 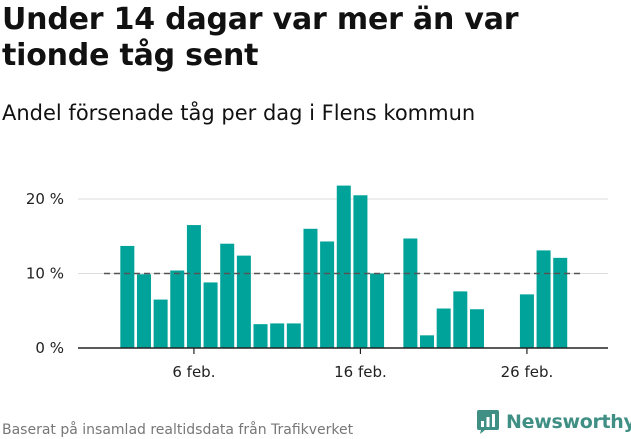 I want to click on y-tick-label-10: 10 %, so click(x=45, y=274).